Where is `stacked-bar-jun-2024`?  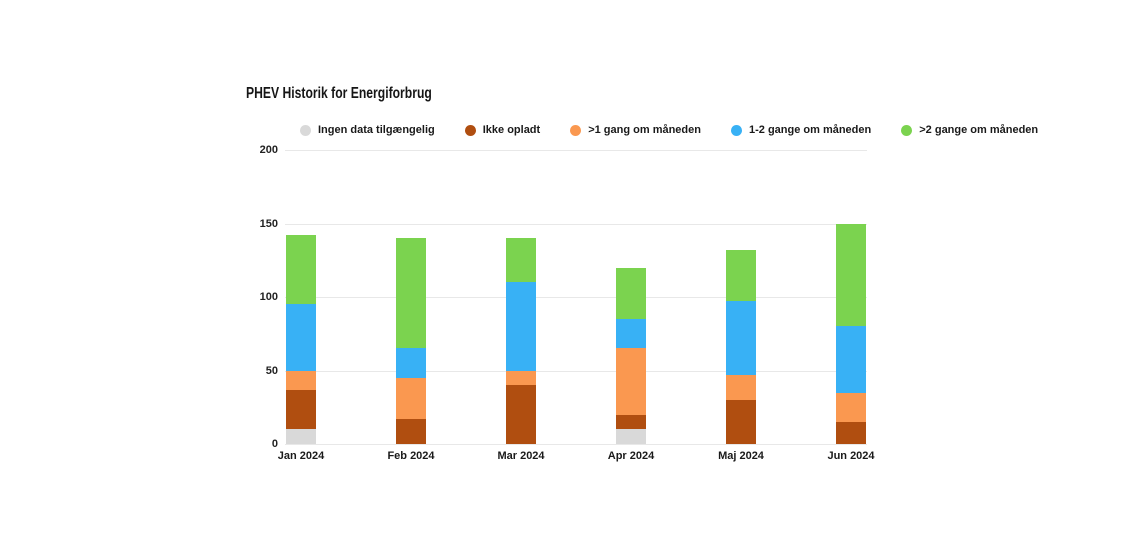
stacked-bar-jun-2024 is located at coordinates (851, 333).